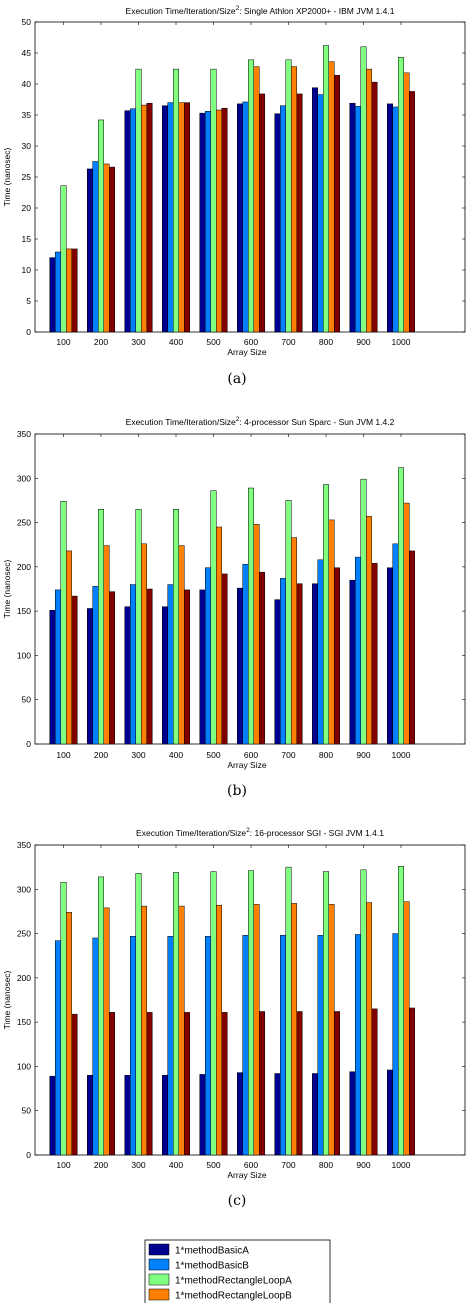 This screenshot has height=1303, width=474. Describe the element at coordinates (237, 1201) in the screenshot. I see `panel-caption: (c)` at that location.